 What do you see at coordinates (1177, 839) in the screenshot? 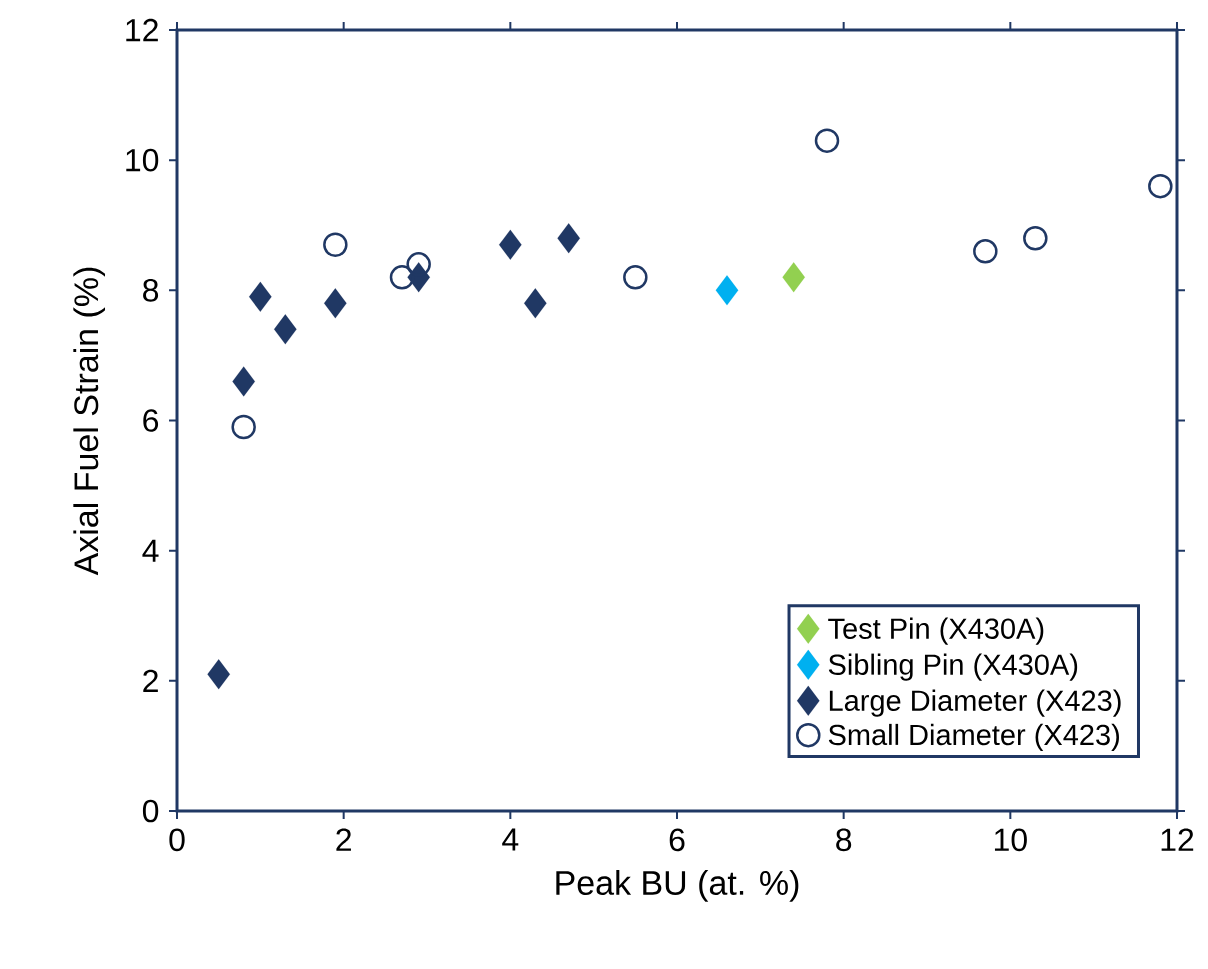
I see `x-tick-label: 12` at bounding box center [1177, 839].